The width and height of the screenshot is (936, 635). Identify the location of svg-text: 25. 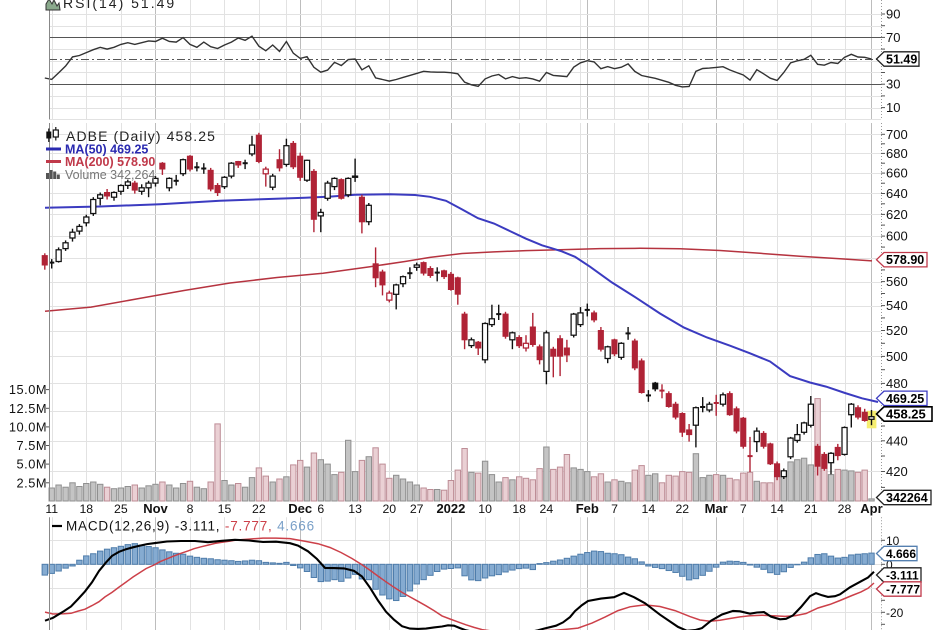
(121, 509).